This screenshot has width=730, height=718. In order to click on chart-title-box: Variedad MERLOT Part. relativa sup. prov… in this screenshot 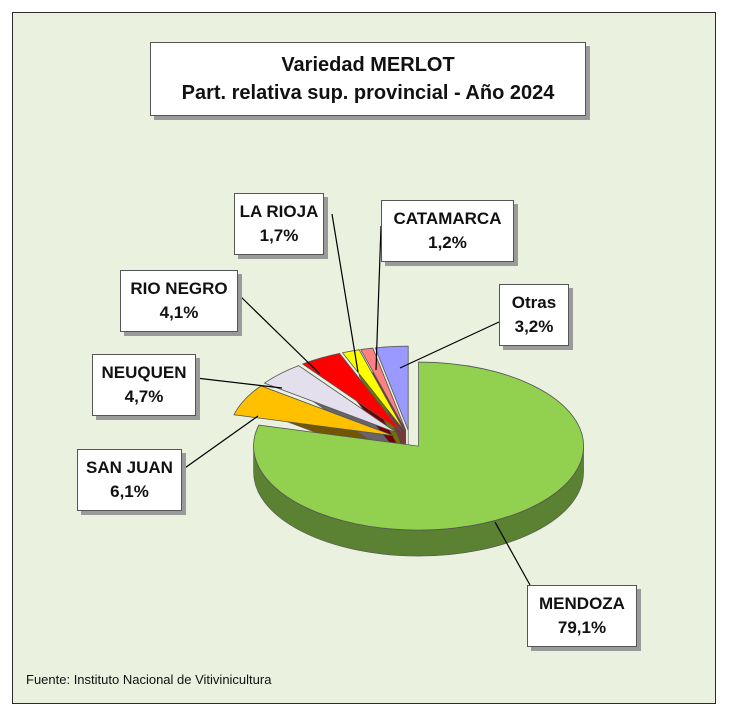, I will do `click(368, 79)`.